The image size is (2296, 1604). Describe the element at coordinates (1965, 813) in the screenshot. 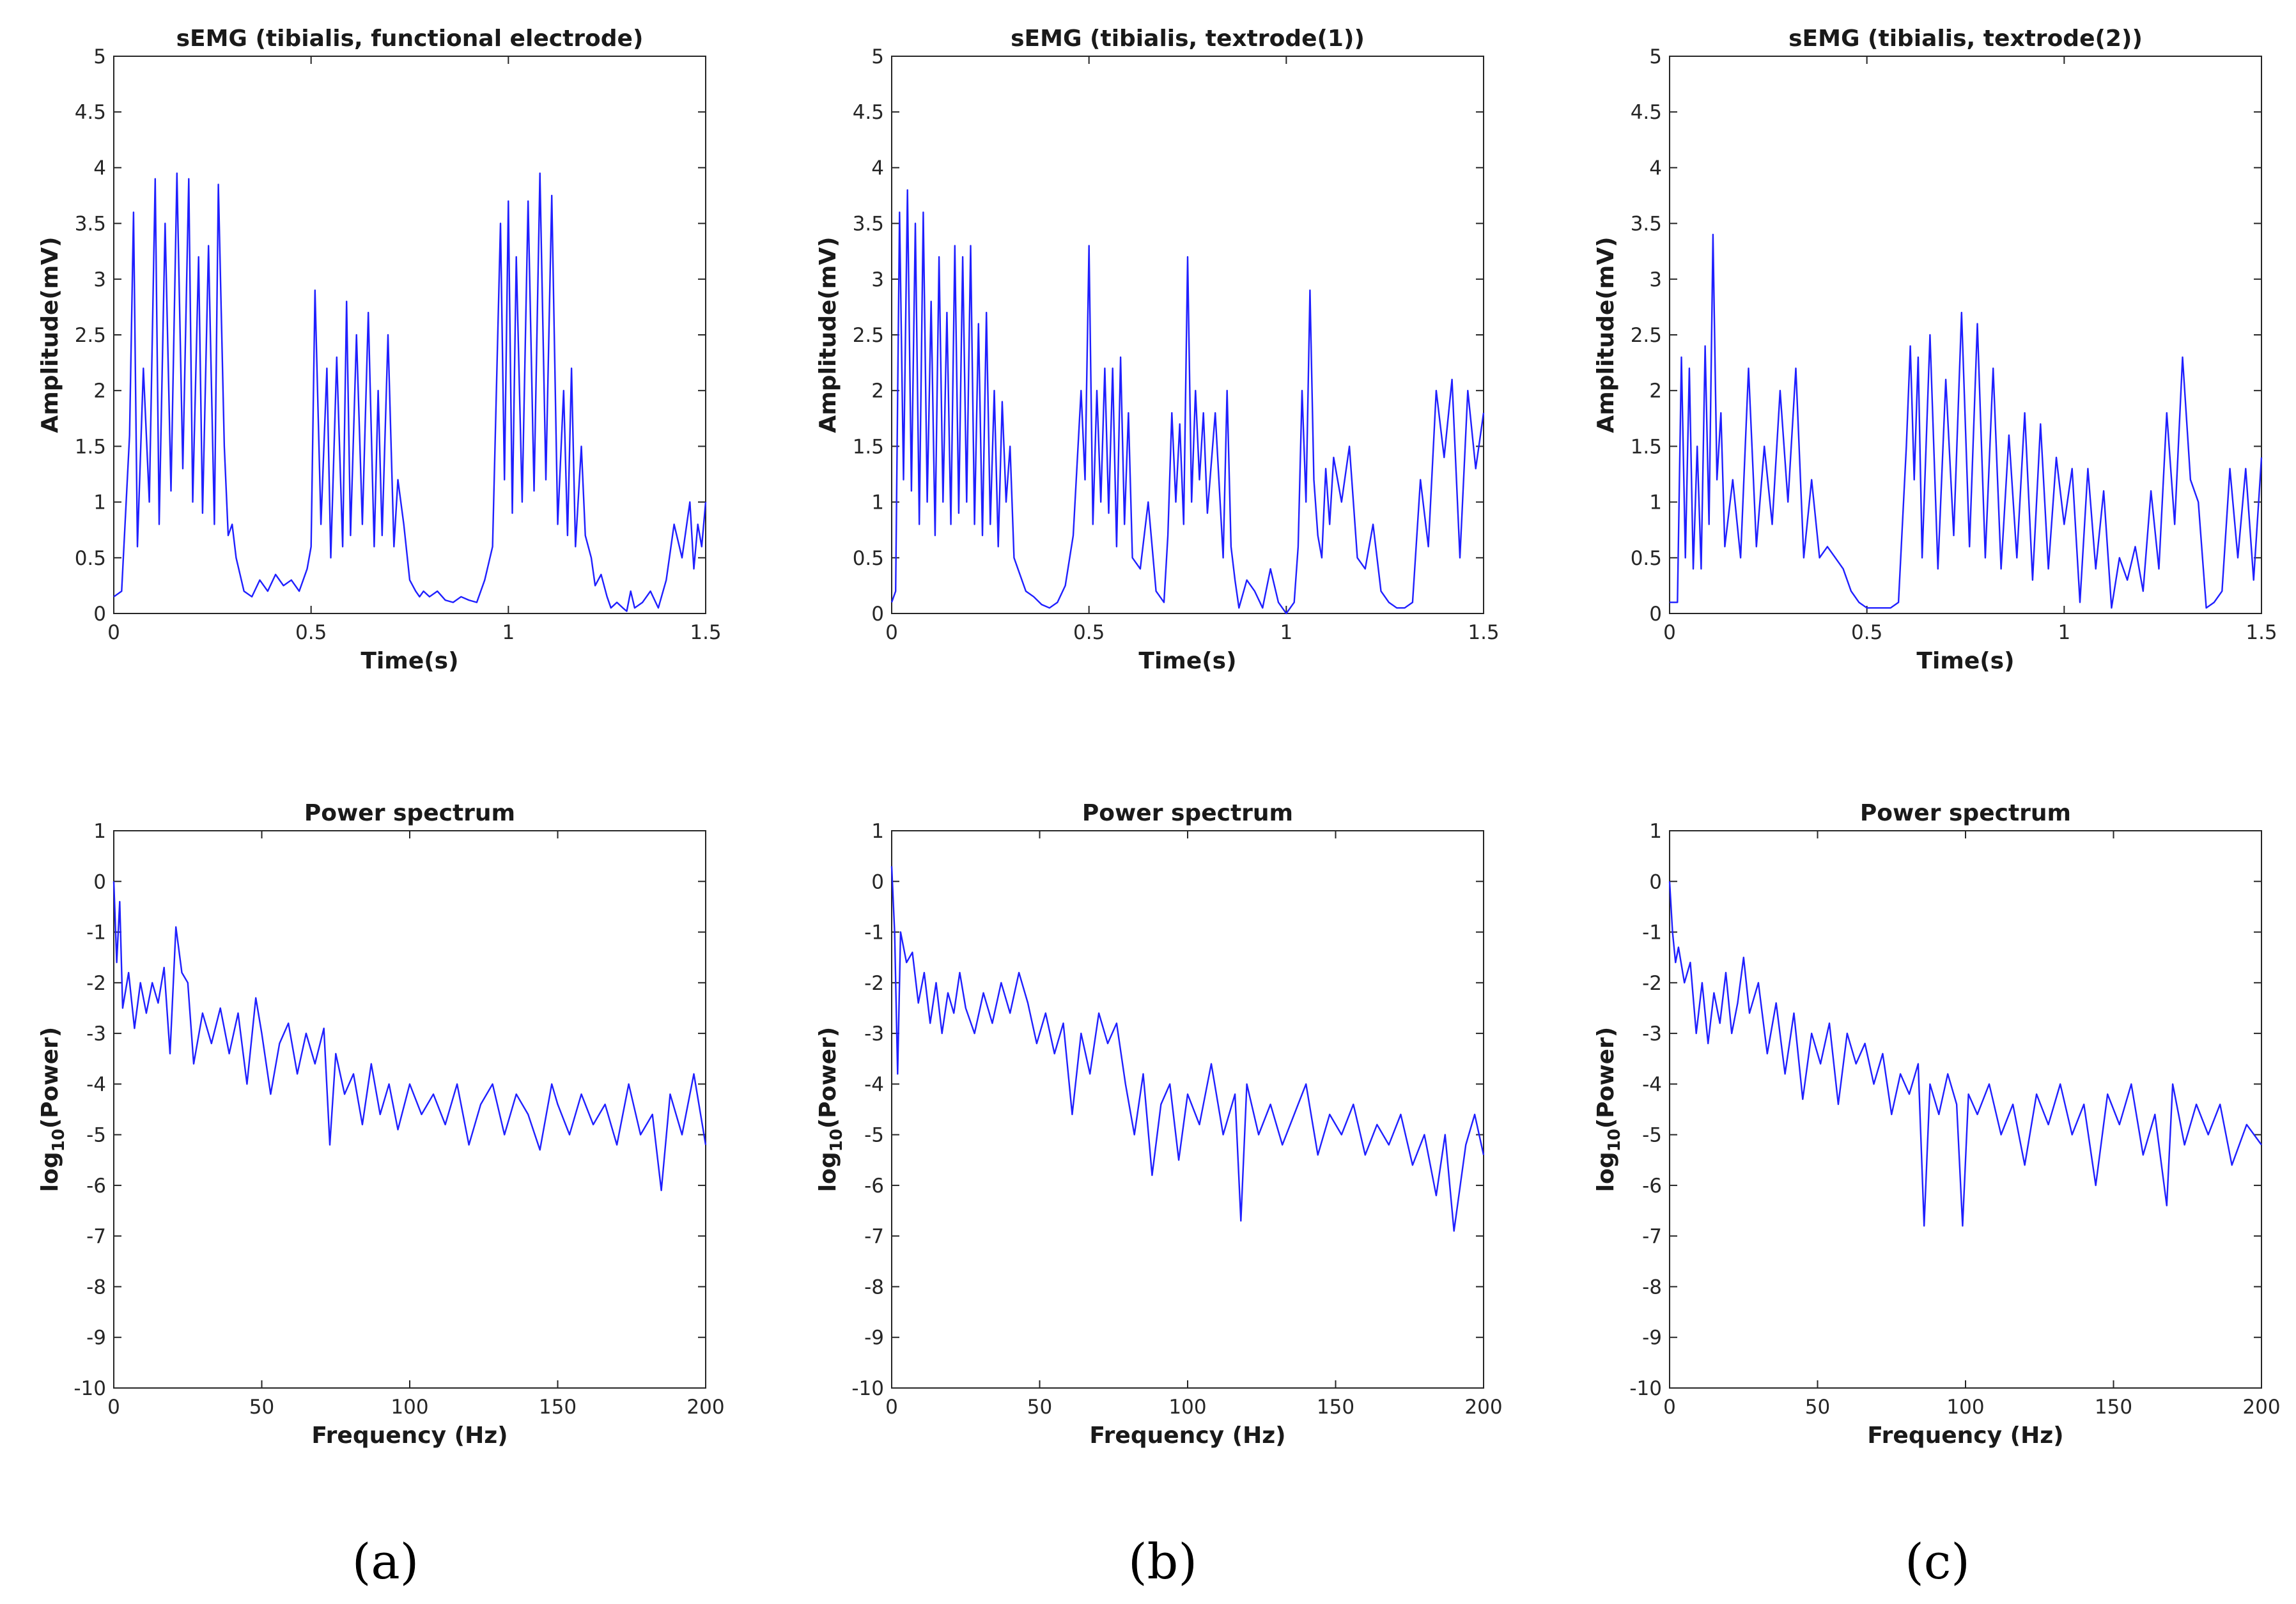

I see `chart-title: Power spectrum` at that location.